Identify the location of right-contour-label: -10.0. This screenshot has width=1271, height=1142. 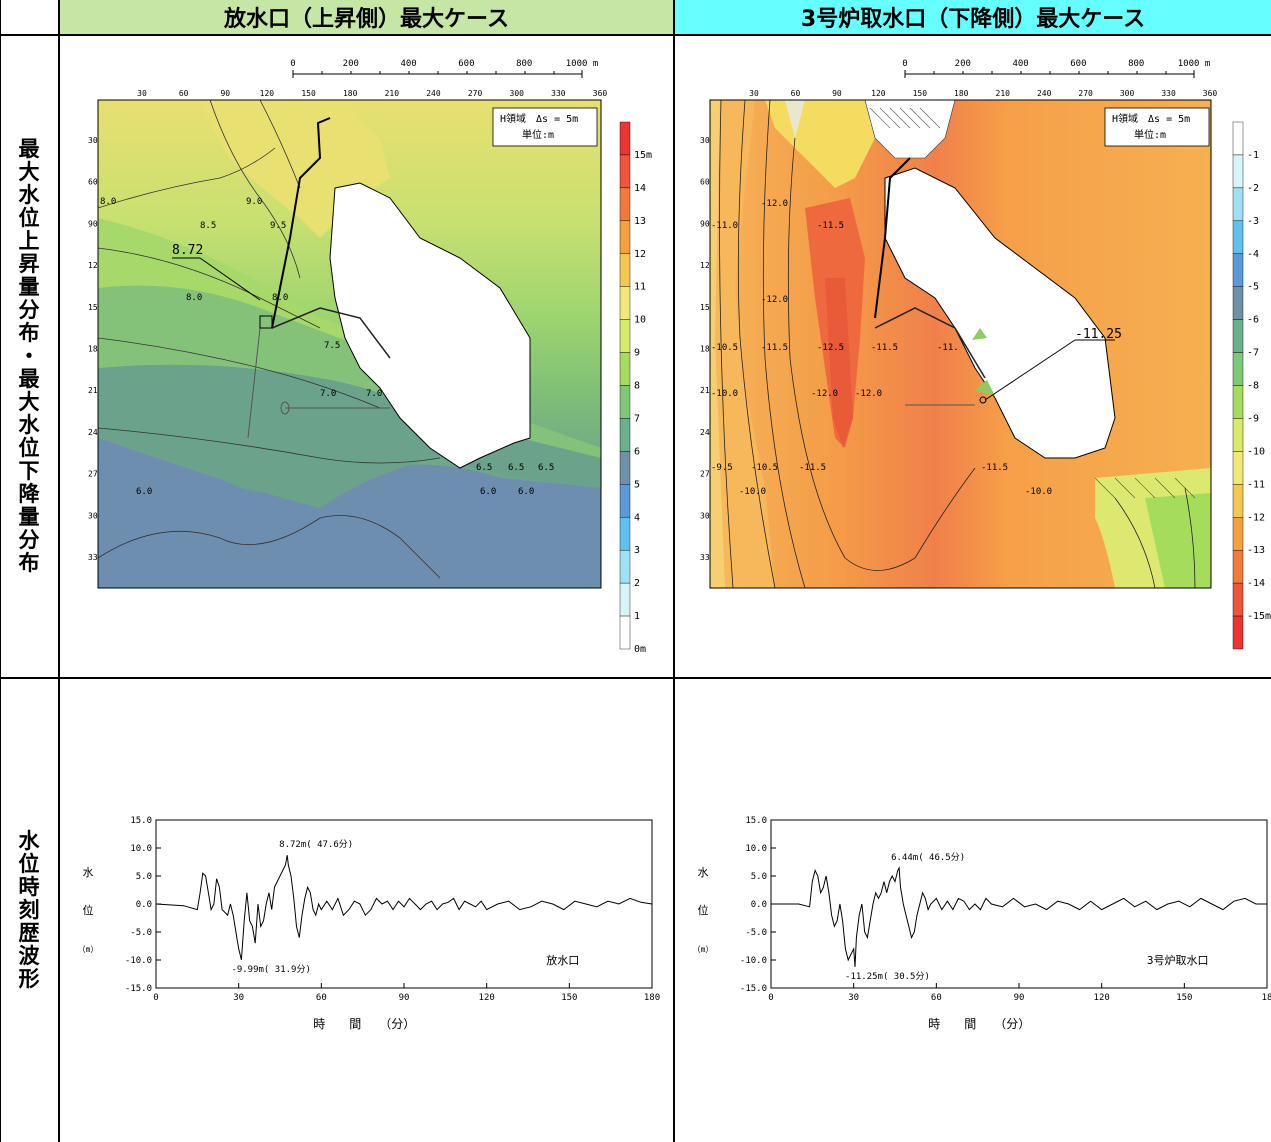
(724, 394).